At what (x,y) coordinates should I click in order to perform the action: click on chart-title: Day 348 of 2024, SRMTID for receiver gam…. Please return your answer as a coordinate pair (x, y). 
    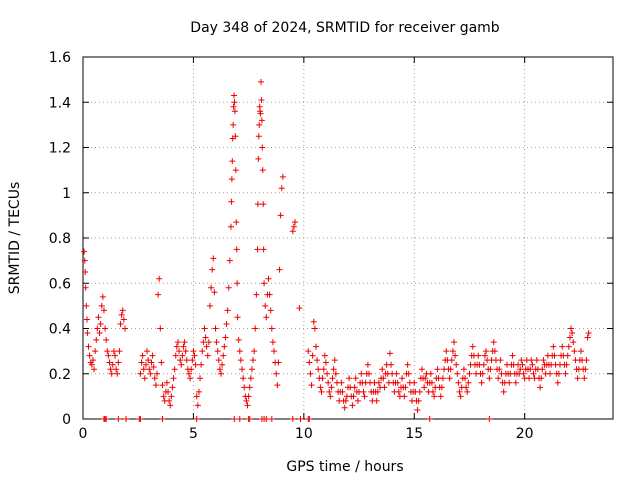
    Looking at the image, I should click on (345, 28).